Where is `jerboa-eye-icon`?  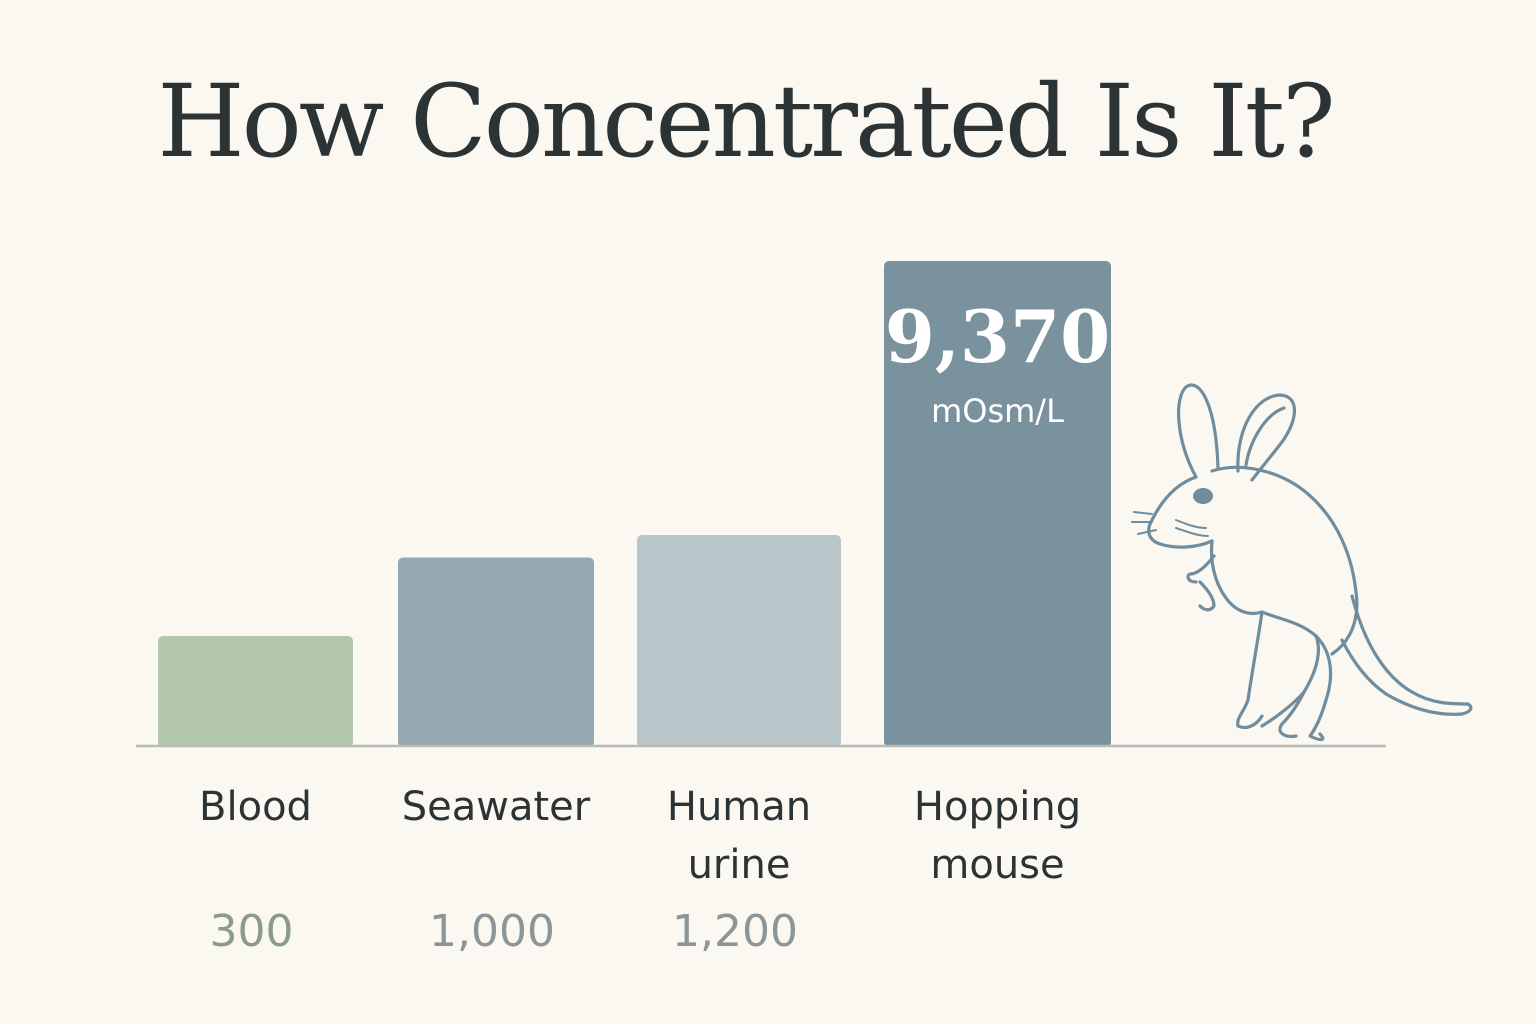
jerboa-eye-icon is located at coordinates (1203, 496).